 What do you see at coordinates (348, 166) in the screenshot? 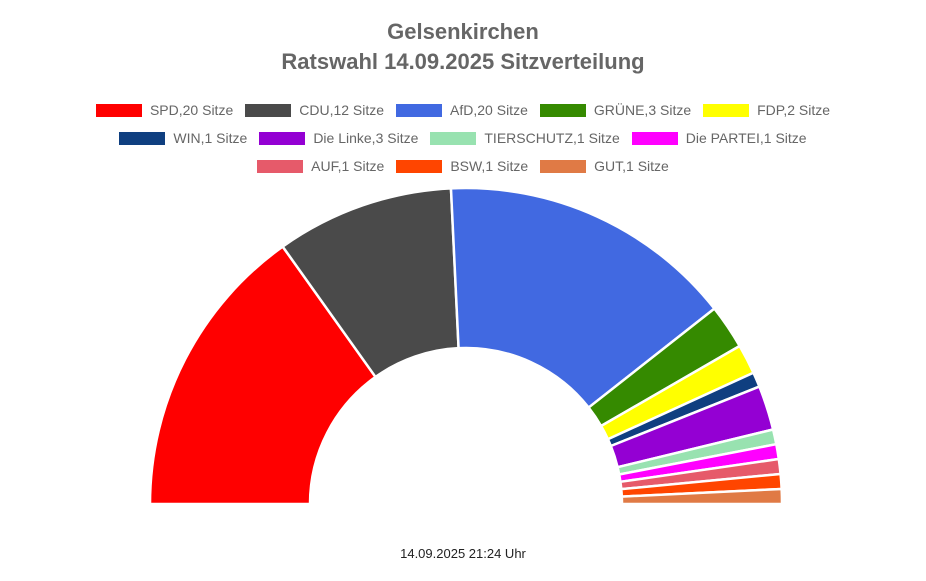
I see `legend-label: AUF,1 Sitze` at bounding box center [348, 166].